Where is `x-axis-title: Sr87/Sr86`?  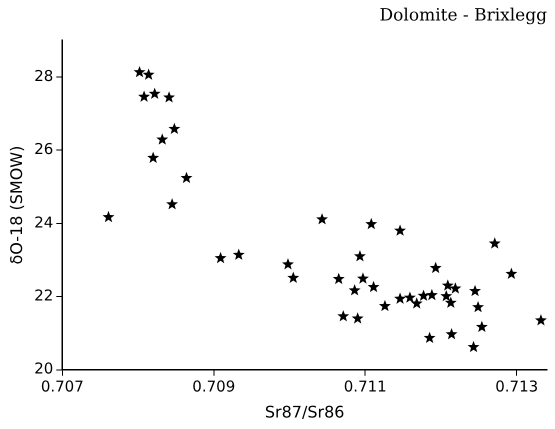 x-axis-title: Sr87/Sr86 is located at coordinates (304, 412).